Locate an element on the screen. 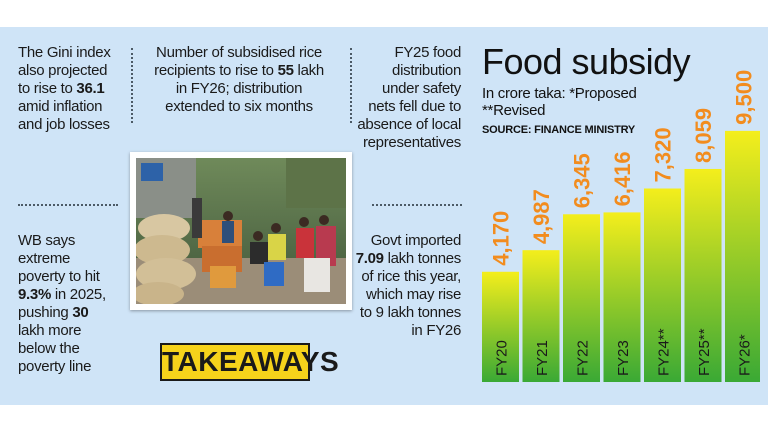  left-divider is located at coordinates (68, 205).